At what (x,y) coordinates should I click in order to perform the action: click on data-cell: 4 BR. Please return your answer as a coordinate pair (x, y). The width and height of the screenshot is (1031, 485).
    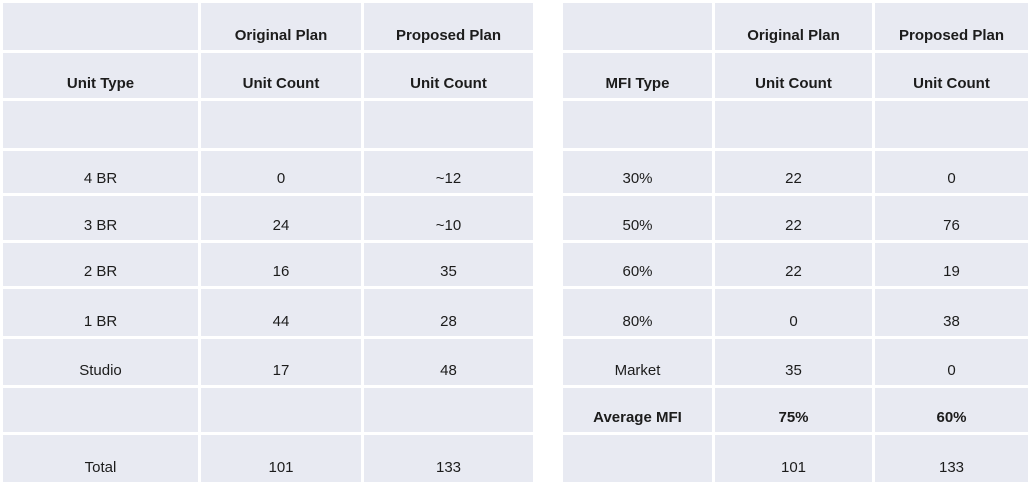
    Looking at the image, I should click on (100, 172).